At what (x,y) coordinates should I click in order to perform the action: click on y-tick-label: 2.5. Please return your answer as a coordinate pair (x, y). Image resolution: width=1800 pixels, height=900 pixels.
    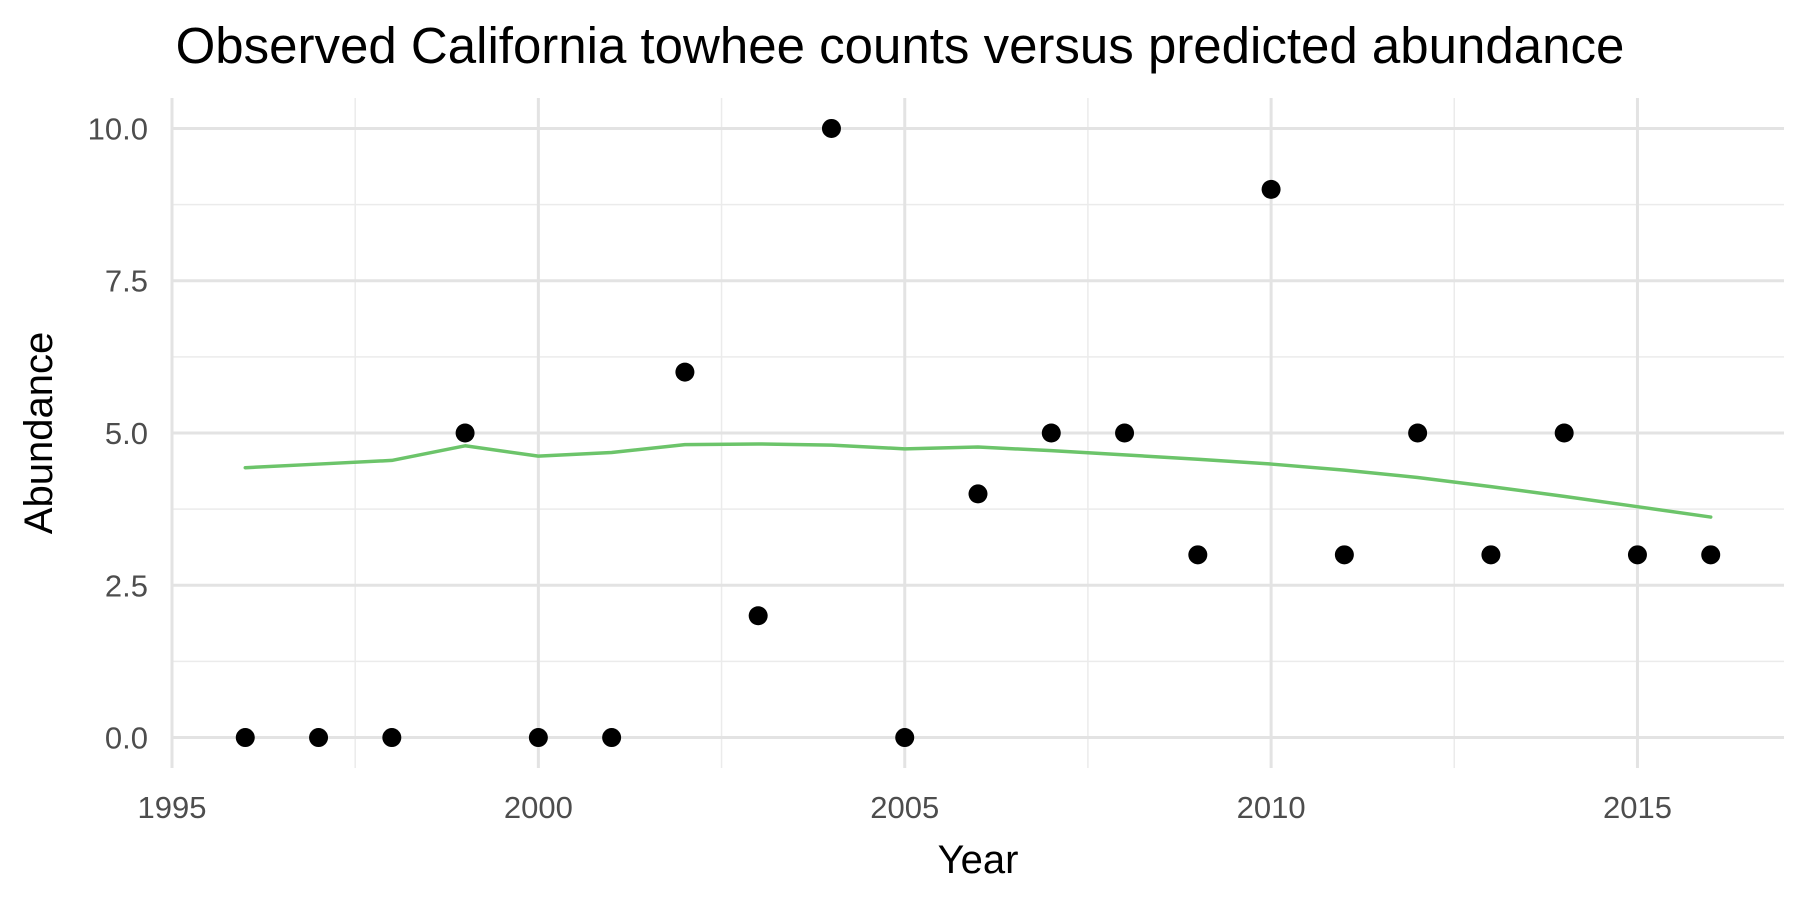
    Looking at the image, I should click on (126, 585).